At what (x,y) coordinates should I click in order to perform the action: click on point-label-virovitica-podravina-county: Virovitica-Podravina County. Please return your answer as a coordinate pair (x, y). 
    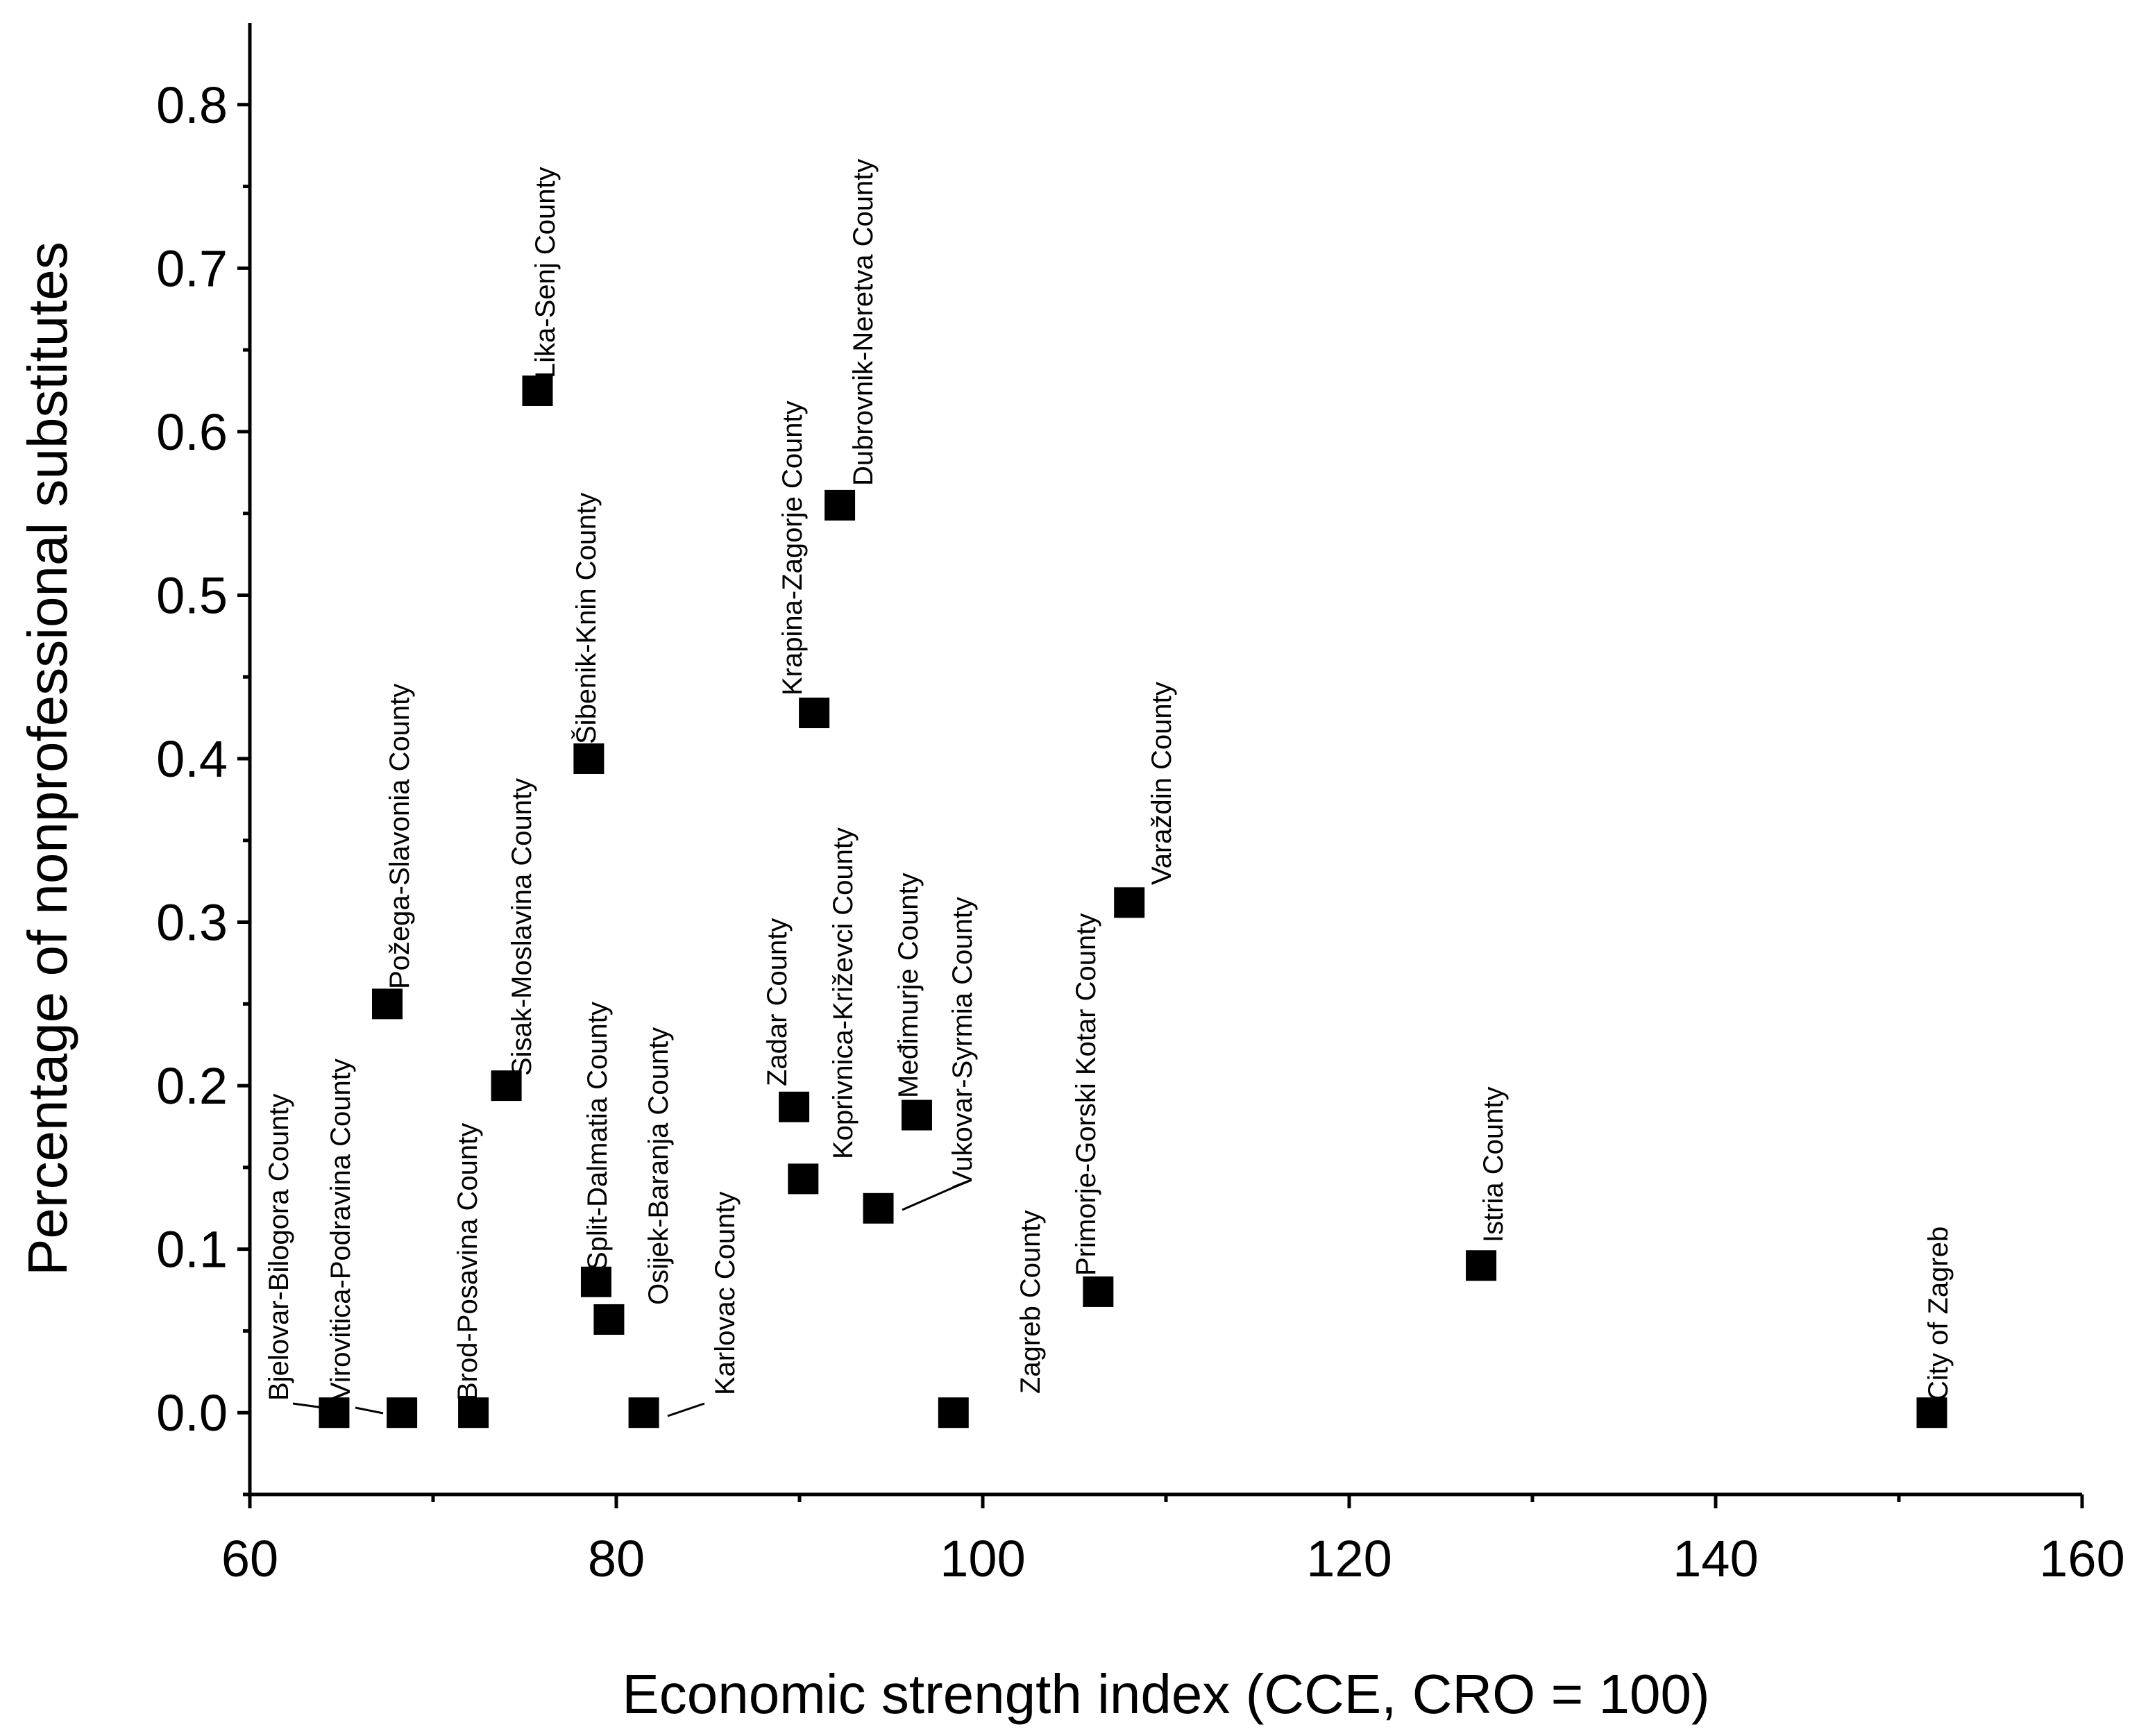
    Looking at the image, I should click on (341, 1230).